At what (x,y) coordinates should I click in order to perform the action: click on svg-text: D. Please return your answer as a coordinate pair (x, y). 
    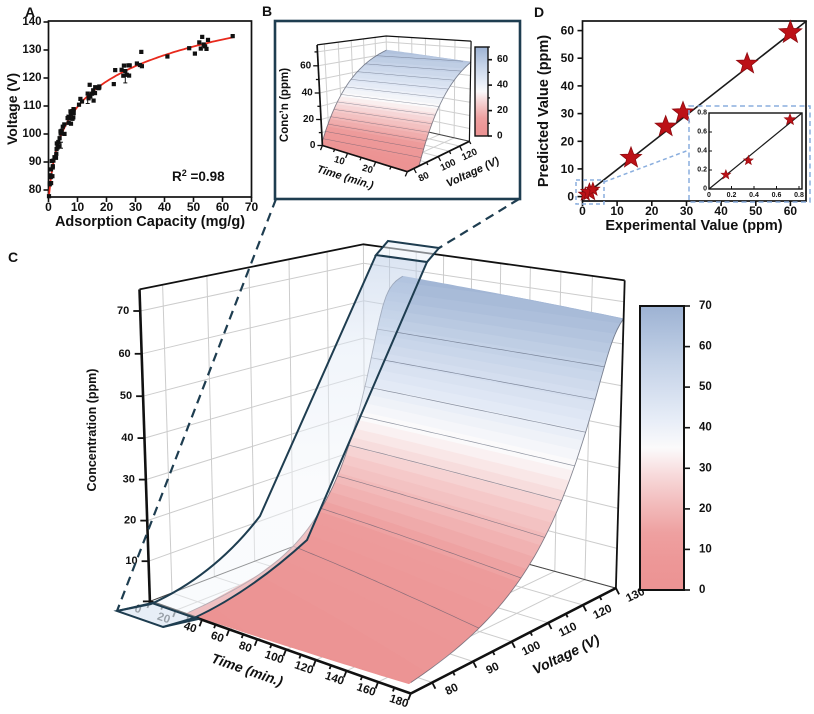
    Looking at the image, I should click on (539, 12).